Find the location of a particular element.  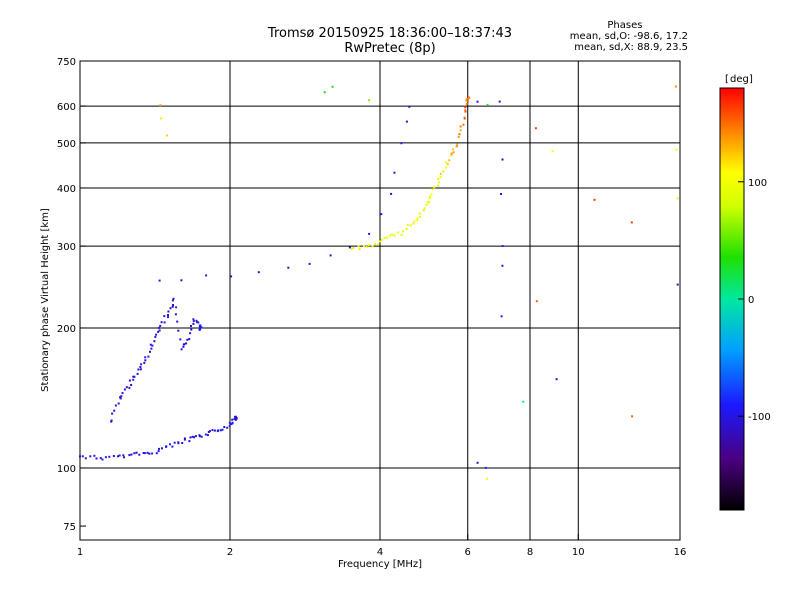

y-tick-label: 300 is located at coordinates (66, 247).